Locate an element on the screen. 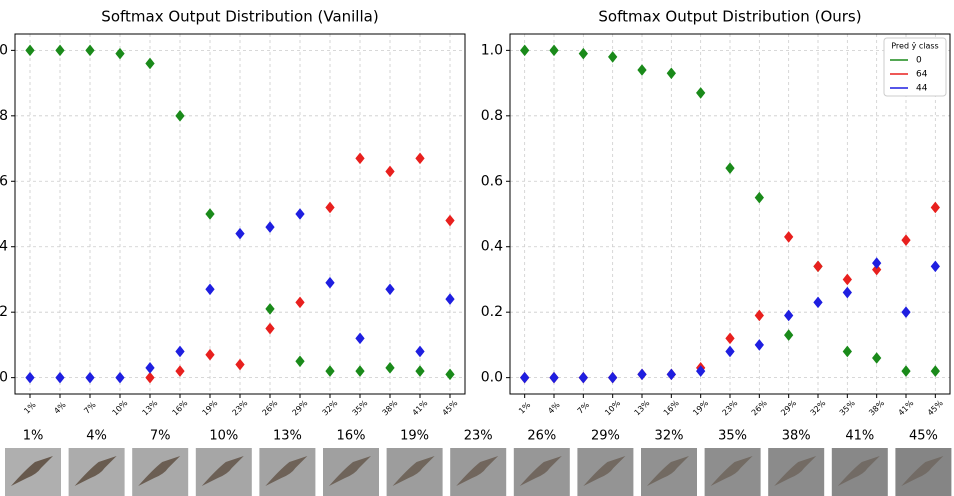 This screenshot has width=954, height=496. chart-title: Softmax Output Distribution (Ours) is located at coordinates (729, 17).